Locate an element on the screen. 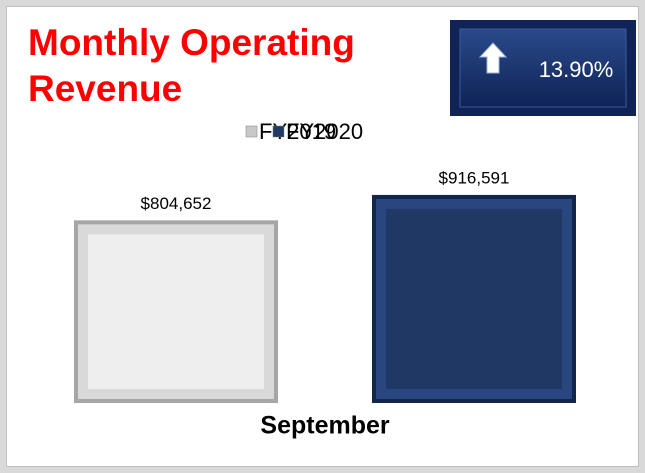  chart-title: Monthly Operating Revenue is located at coordinates (191, 65).